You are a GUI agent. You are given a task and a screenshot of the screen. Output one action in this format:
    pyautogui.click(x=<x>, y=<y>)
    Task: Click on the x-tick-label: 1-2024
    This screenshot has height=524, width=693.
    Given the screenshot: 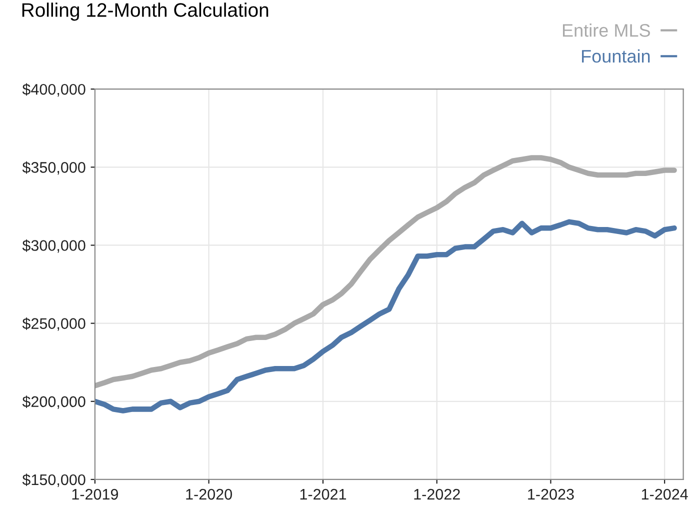 What is the action you would take?
    pyautogui.click(x=665, y=494)
    